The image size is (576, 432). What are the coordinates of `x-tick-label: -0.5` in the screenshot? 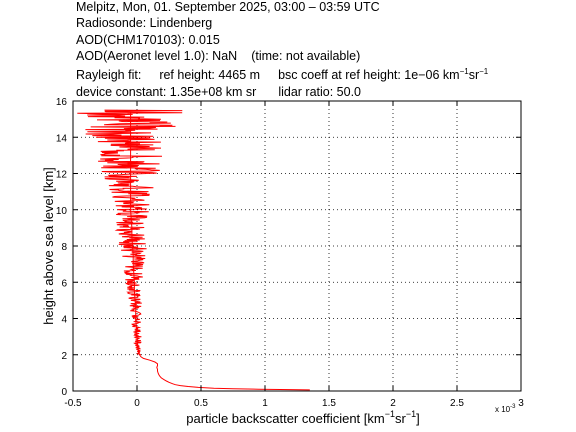 It's located at (73, 403).